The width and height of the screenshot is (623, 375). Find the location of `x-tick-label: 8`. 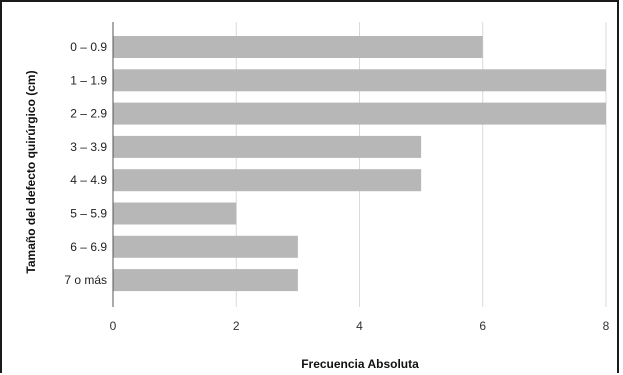

x-tick-label: 8 is located at coordinates (606, 326).